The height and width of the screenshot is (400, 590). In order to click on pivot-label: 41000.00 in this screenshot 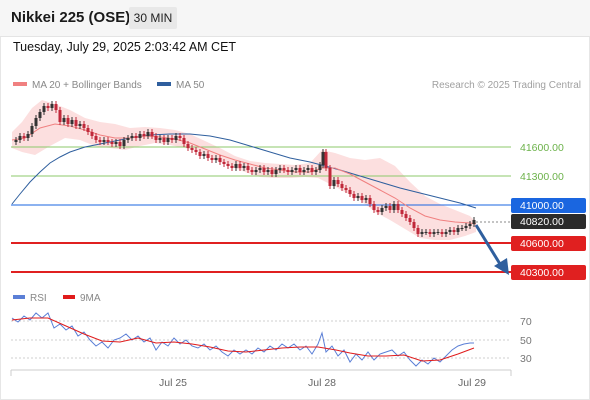, I will do `click(542, 206)`.